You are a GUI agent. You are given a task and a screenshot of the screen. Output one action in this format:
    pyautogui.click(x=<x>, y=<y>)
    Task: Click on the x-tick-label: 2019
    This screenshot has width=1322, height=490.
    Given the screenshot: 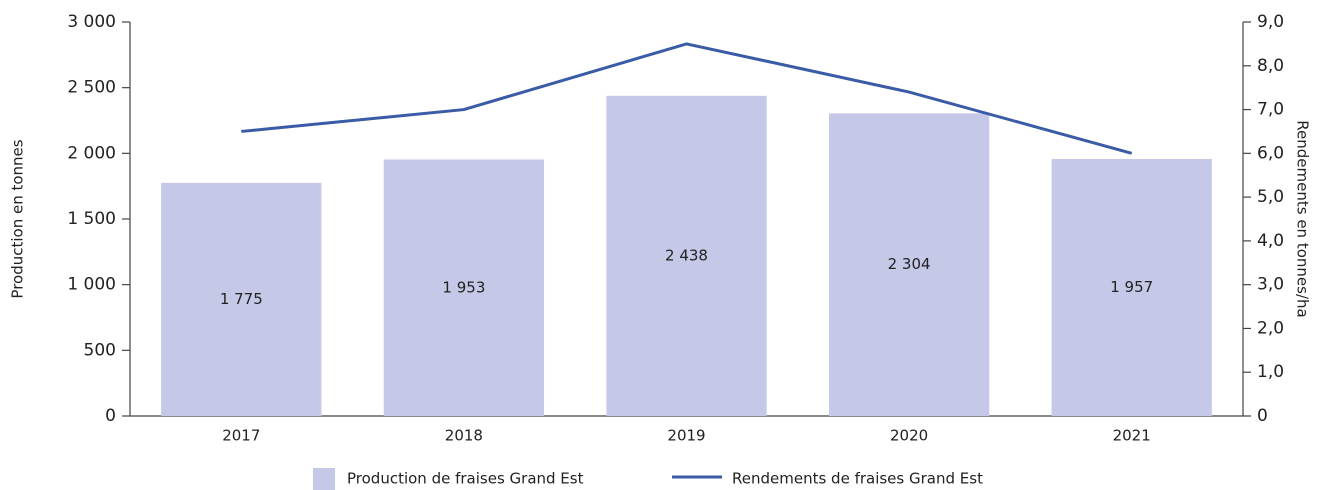 What is the action you would take?
    pyautogui.click(x=686, y=436)
    